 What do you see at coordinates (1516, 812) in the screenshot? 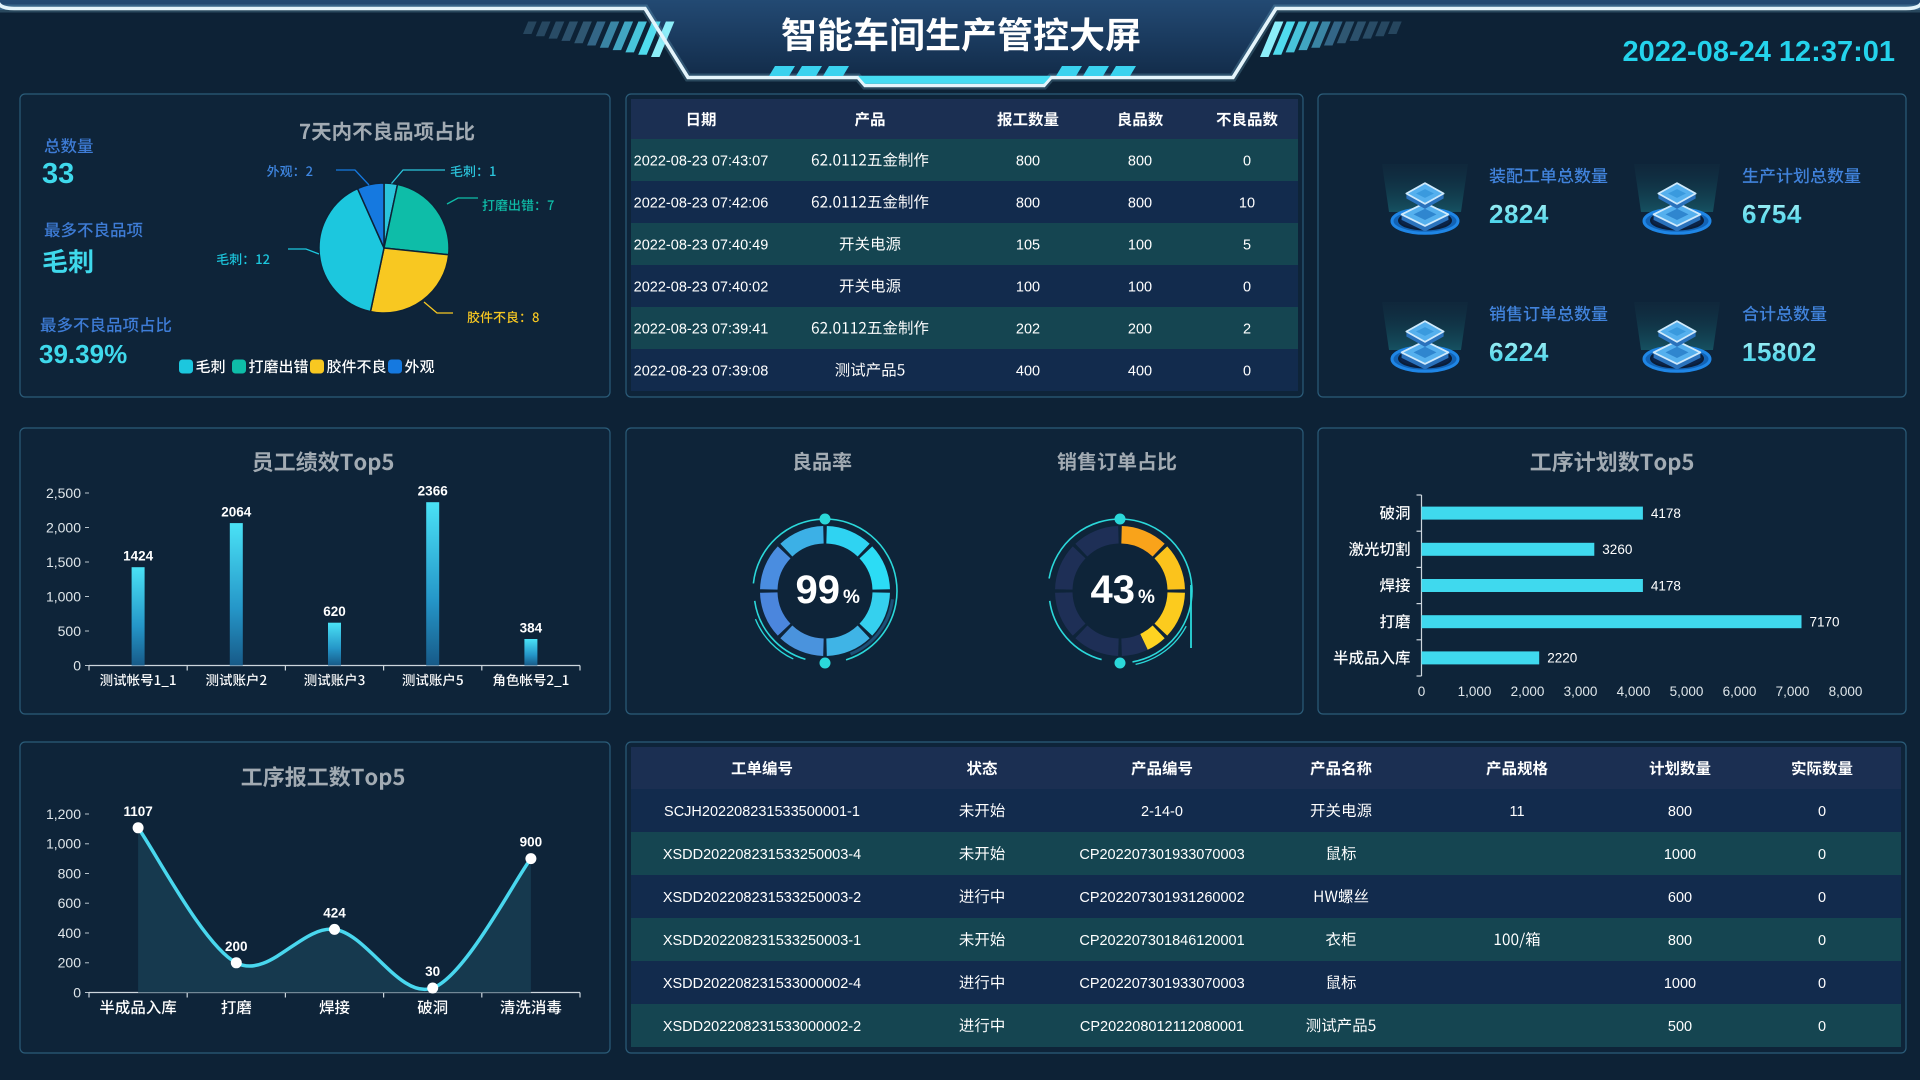
I see `svg-text: 11` at bounding box center [1516, 812].